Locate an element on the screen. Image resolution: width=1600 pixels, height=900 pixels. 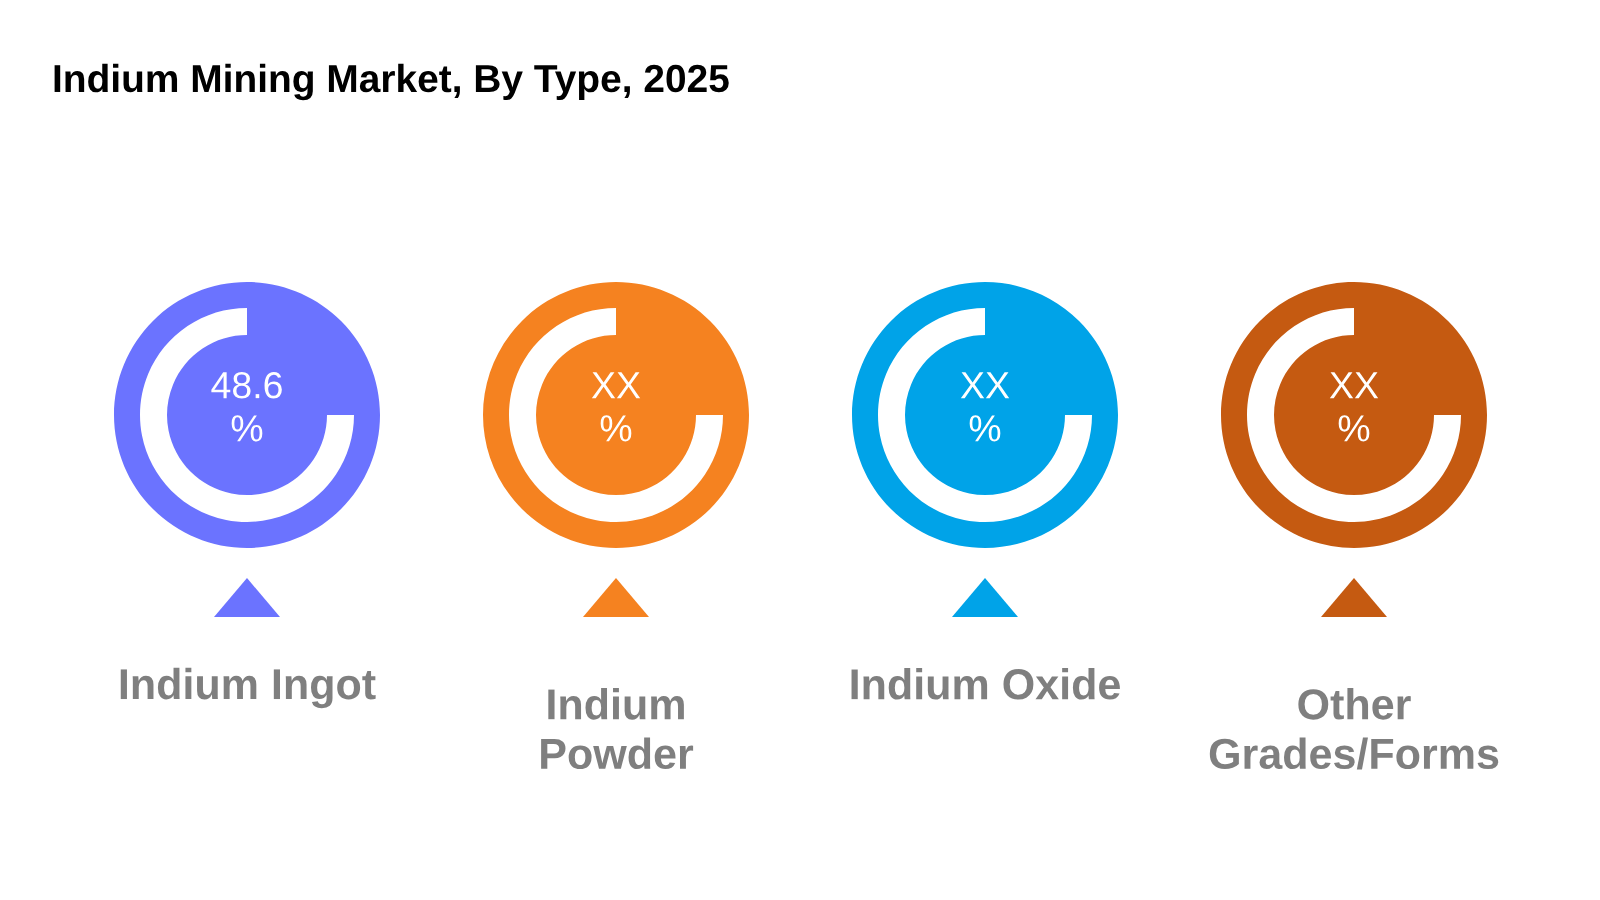
category-label: Indium Oxide is located at coordinates (985, 683).